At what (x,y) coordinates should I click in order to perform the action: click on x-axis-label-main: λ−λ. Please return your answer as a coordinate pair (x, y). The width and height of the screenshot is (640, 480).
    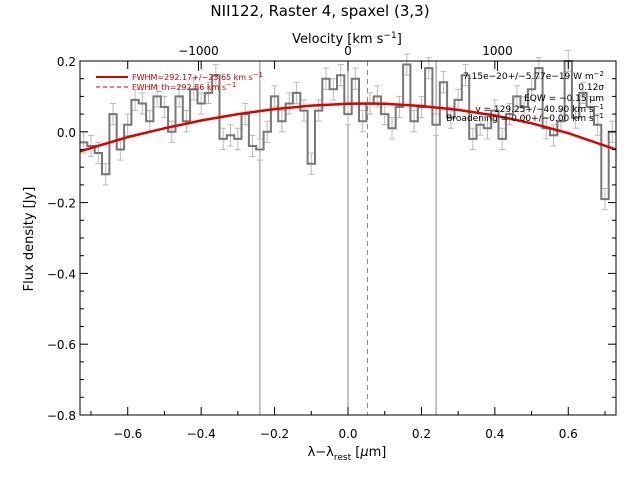
    Looking at the image, I should click on (321, 452).